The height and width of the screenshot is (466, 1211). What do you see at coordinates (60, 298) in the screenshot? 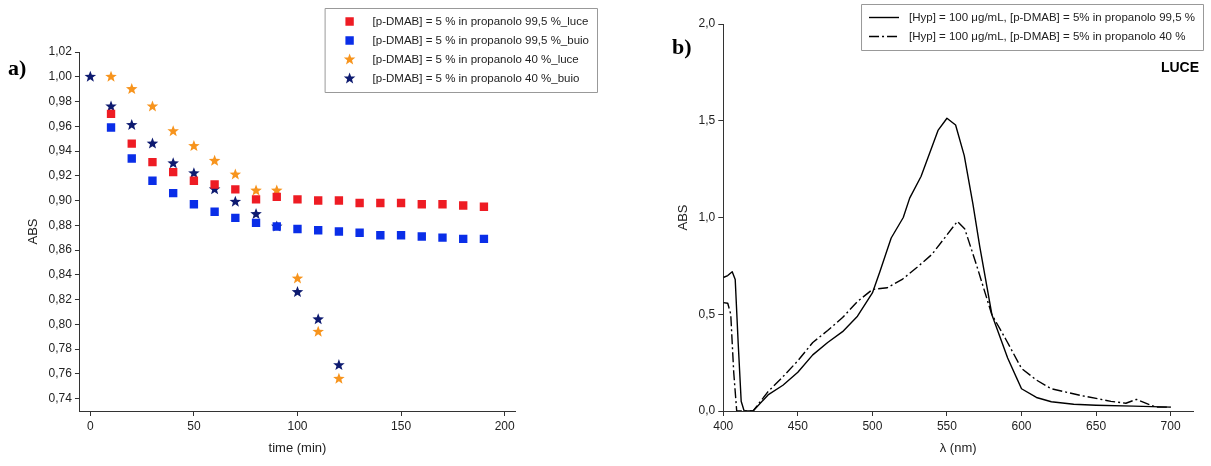
I see `y-tick-label: 0,82` at bounding box center [60, 298].